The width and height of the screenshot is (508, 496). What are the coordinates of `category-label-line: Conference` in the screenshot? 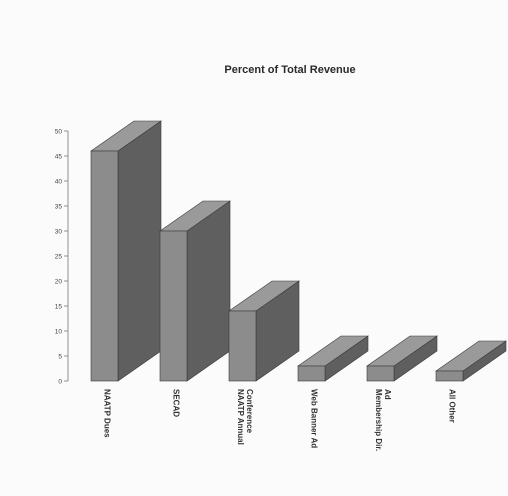 It's located at (249, 411).